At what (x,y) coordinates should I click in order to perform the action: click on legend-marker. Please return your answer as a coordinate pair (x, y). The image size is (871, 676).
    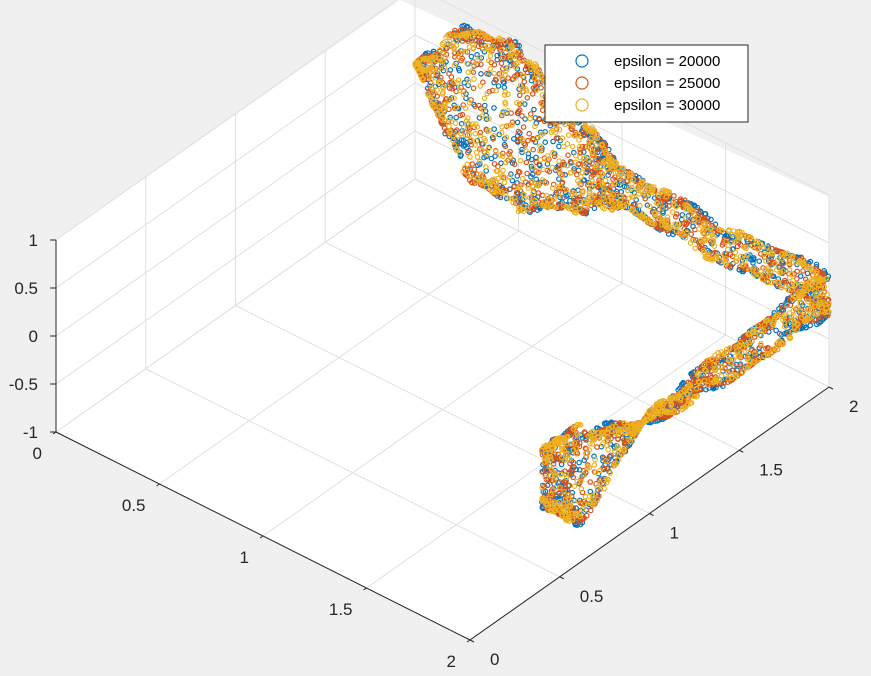
    Looking at the image, I should click on (582, 83).